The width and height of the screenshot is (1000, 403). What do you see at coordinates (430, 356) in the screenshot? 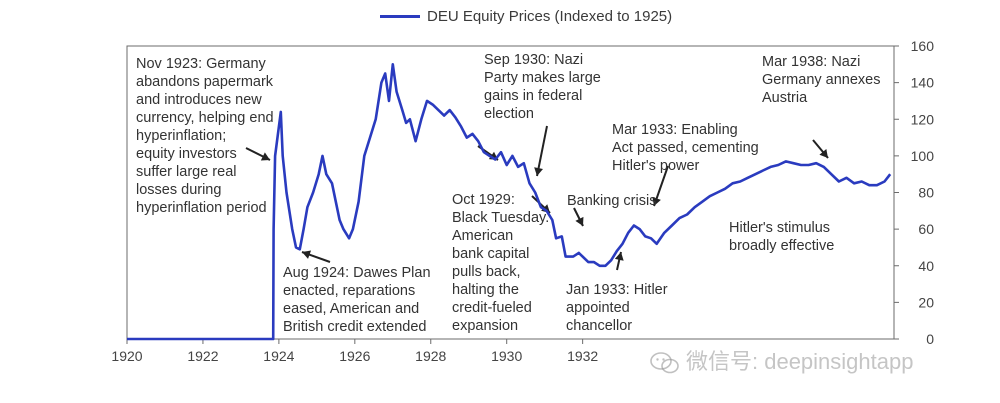
I see `x-tick-label: 1928` at bounding box center [430, 356].